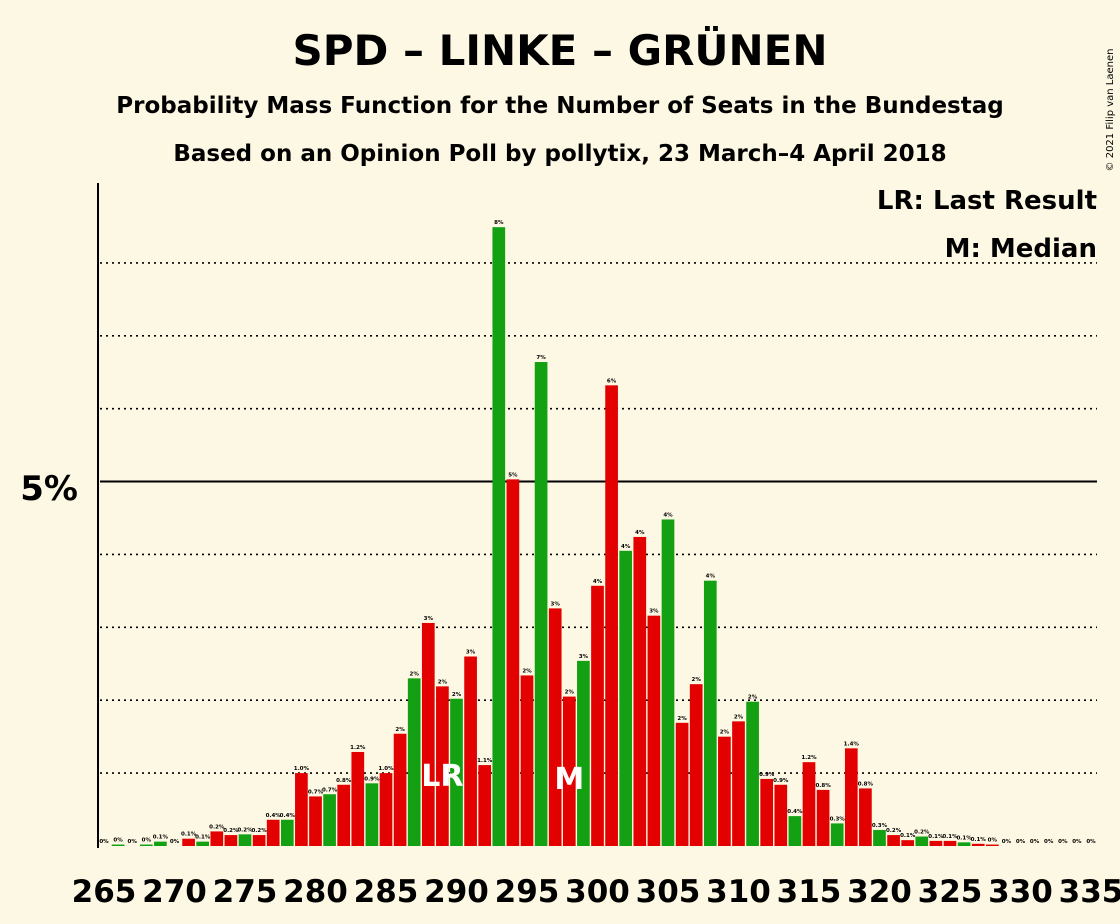  What do you see at coordinates (640, 533) in the screenshot?
I see `bar-label-303: 4%` at bounding box center [640, 533].